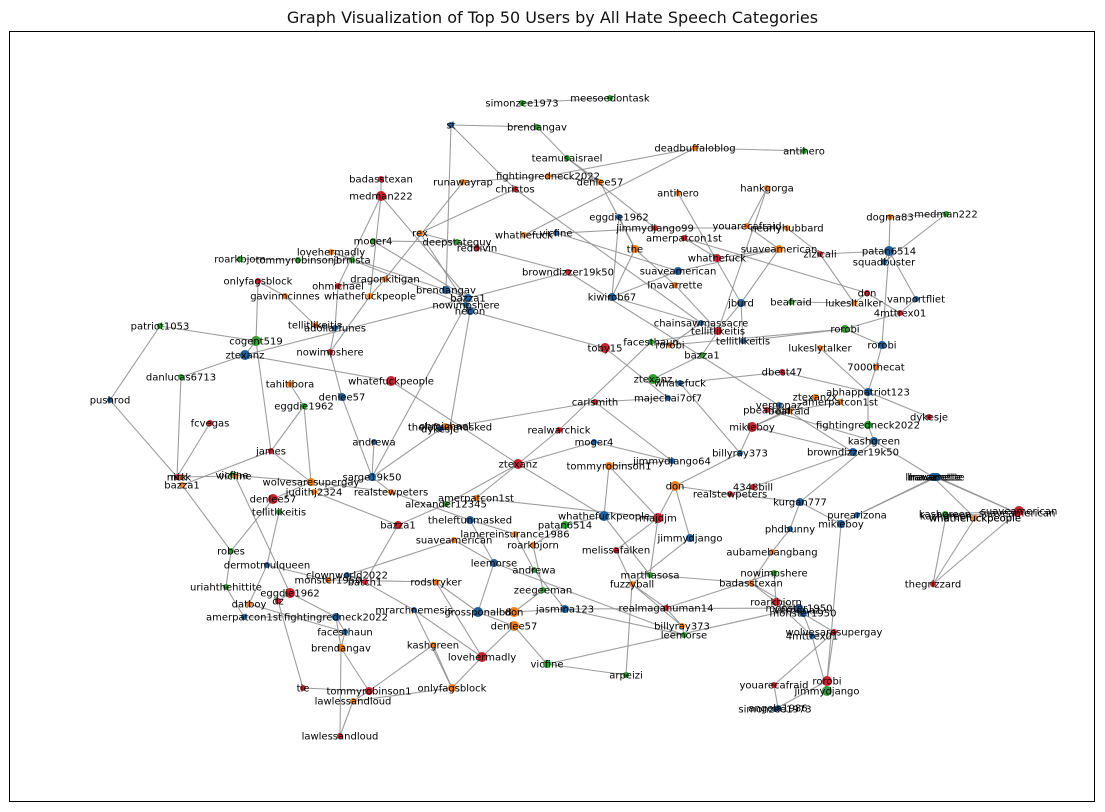 This screenshot has width=1105, height=812. Describe the element at coordinates (514, 190) in the screenshot. I see `node-label: christos` at that location.